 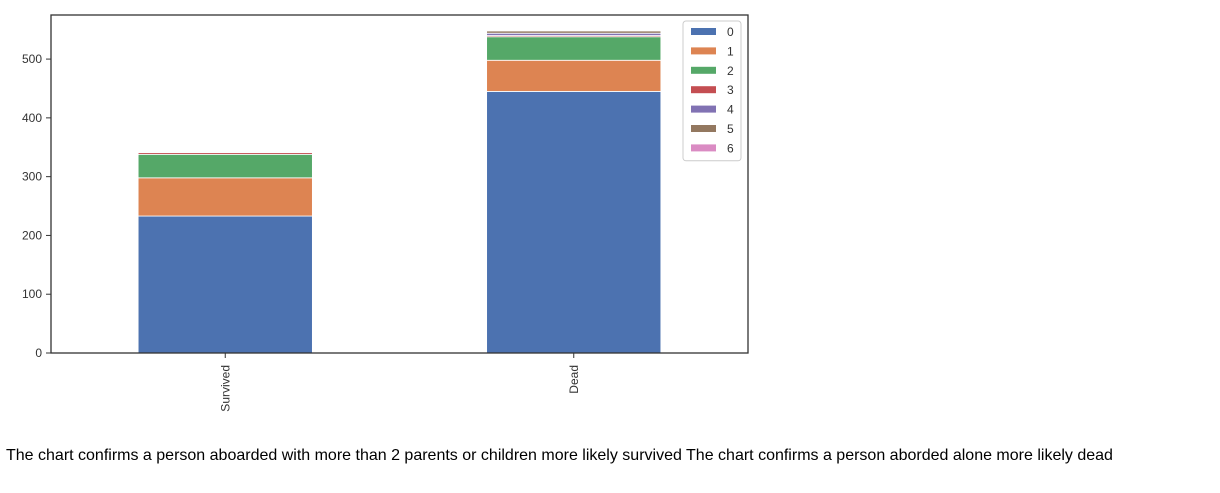 I want to click on legend-label-4: 4, so click(x=730, y=110).